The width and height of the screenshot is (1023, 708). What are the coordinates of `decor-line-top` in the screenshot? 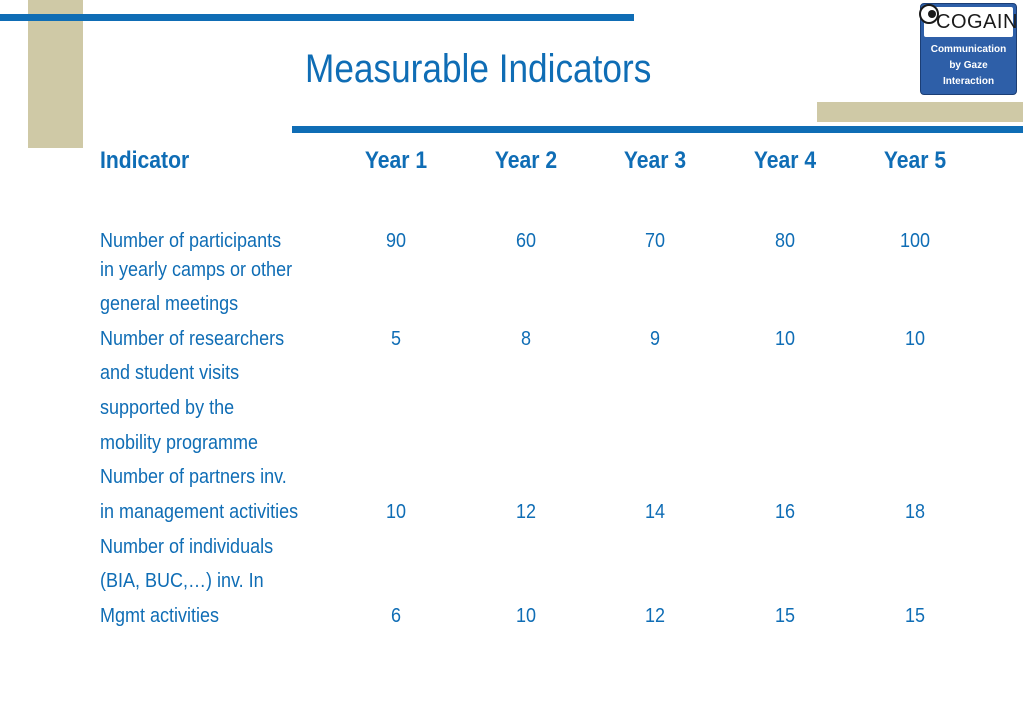 It's located at (317, 17).